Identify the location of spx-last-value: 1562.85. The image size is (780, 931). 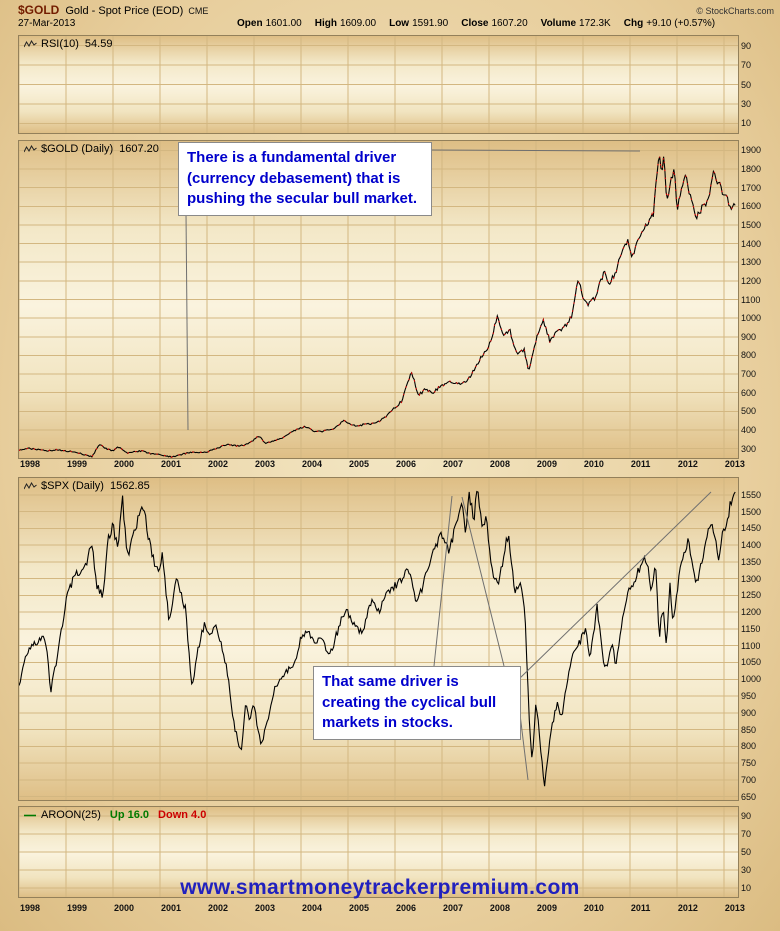
(129, 486).